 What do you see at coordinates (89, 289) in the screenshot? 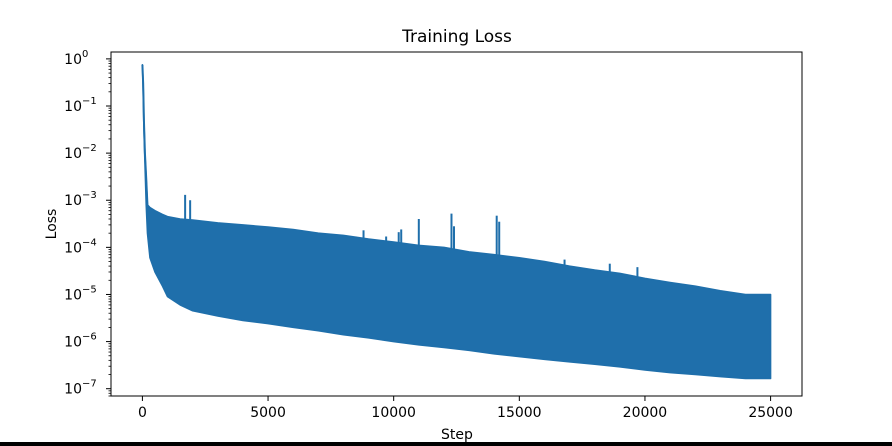
I see `y-tick-exponent: −5` at bounding box center [89, 289].